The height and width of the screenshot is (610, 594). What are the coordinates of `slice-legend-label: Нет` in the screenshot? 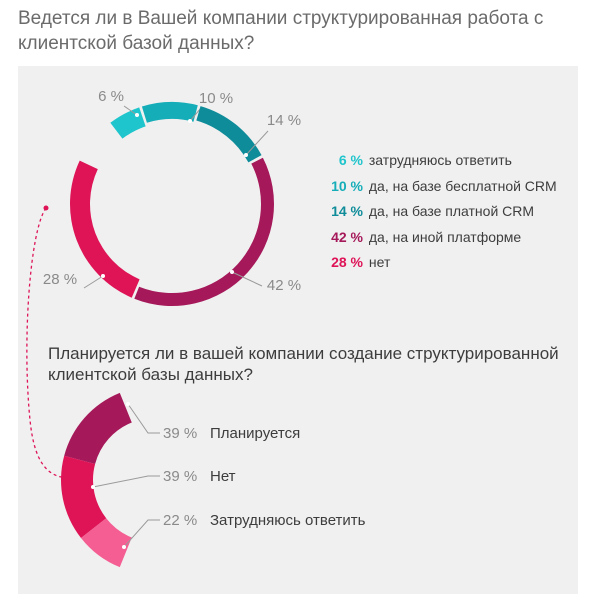 It's located at (223, 476).